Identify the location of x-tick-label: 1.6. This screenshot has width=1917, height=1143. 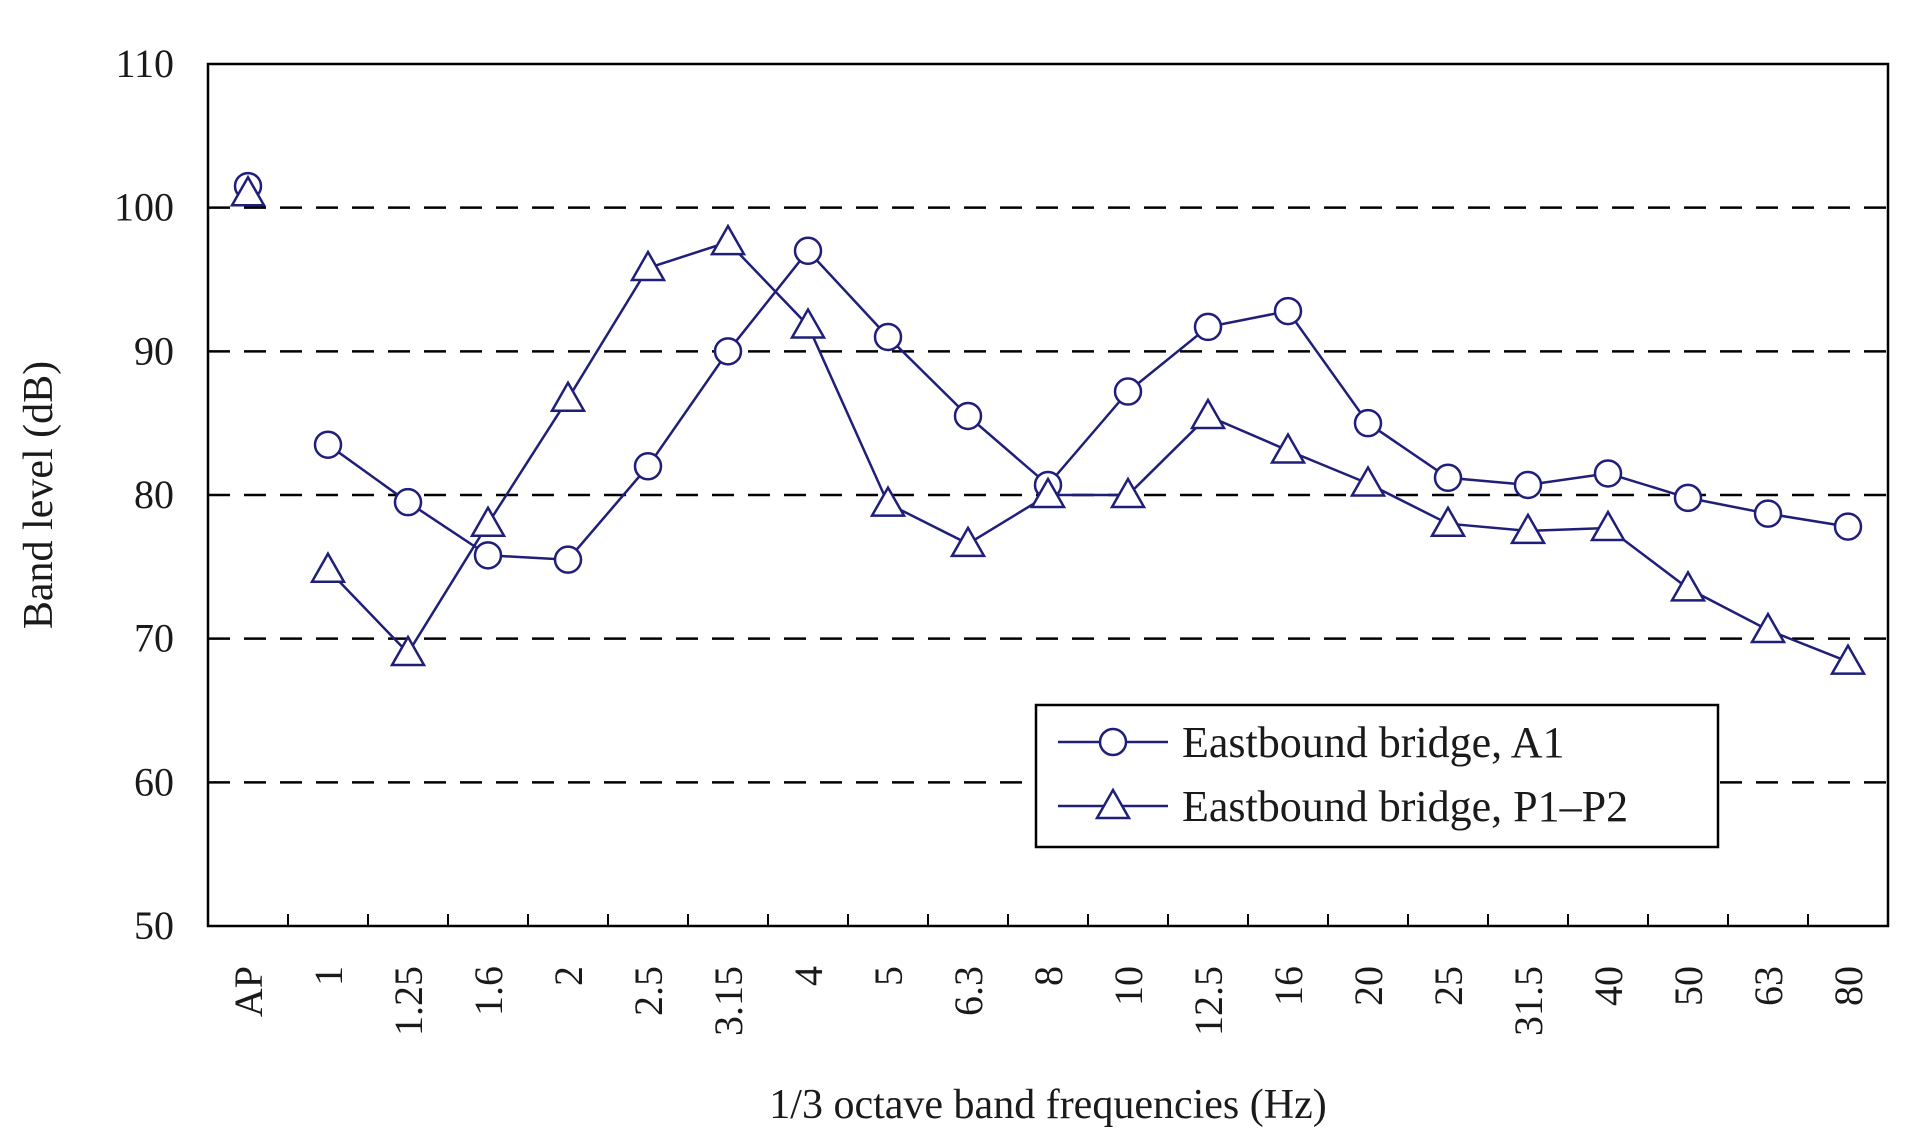
(488, 991).